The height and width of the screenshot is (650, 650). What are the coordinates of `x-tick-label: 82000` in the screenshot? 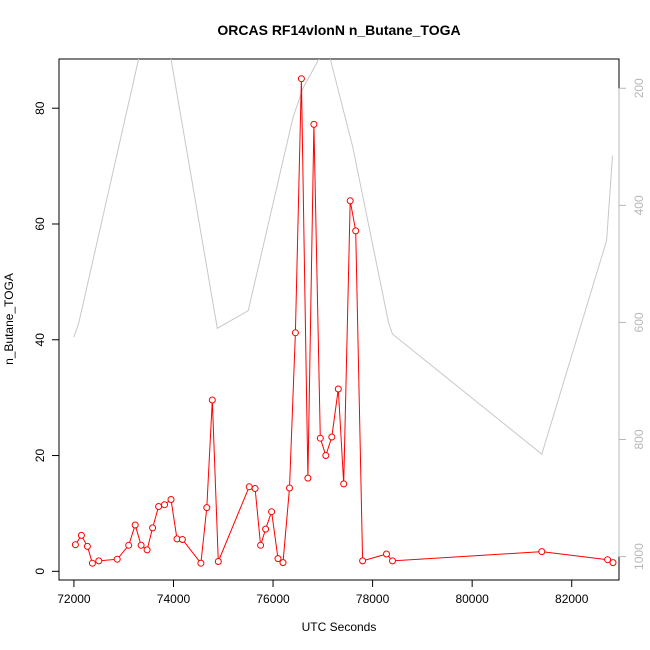 It's located at (572, 599).